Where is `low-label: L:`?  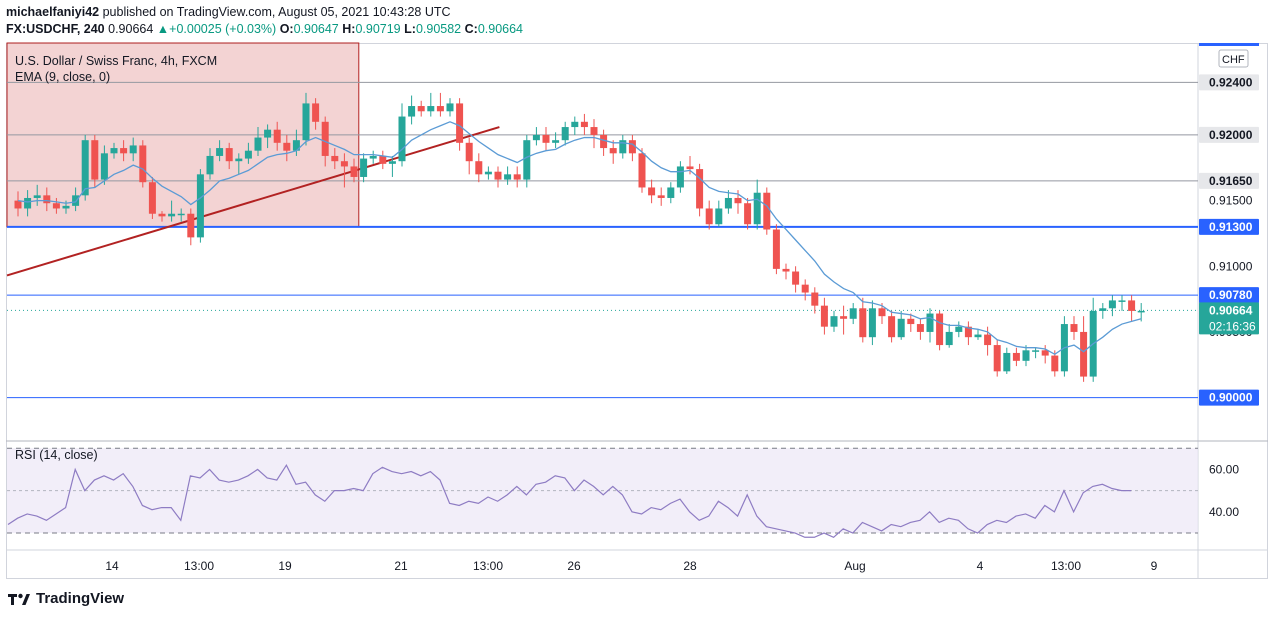
low-label: L: is located at coordinates (410, 29).